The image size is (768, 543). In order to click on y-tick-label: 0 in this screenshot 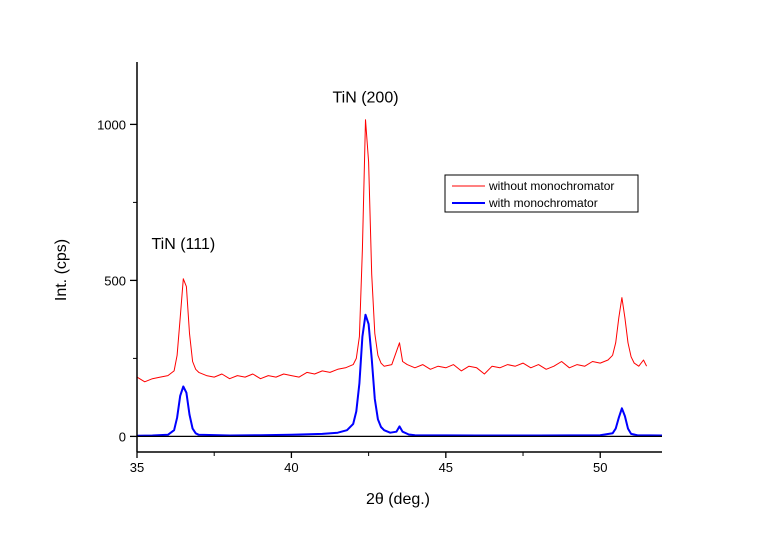, I will do `click(122, 436)`.